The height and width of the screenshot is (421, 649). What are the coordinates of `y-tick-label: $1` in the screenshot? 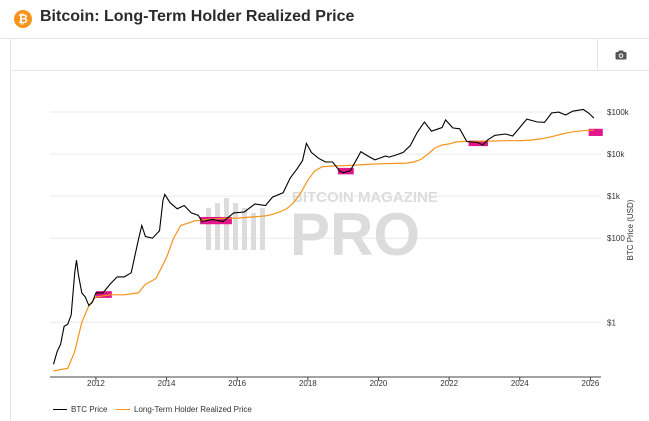 It's located at (611, 322).